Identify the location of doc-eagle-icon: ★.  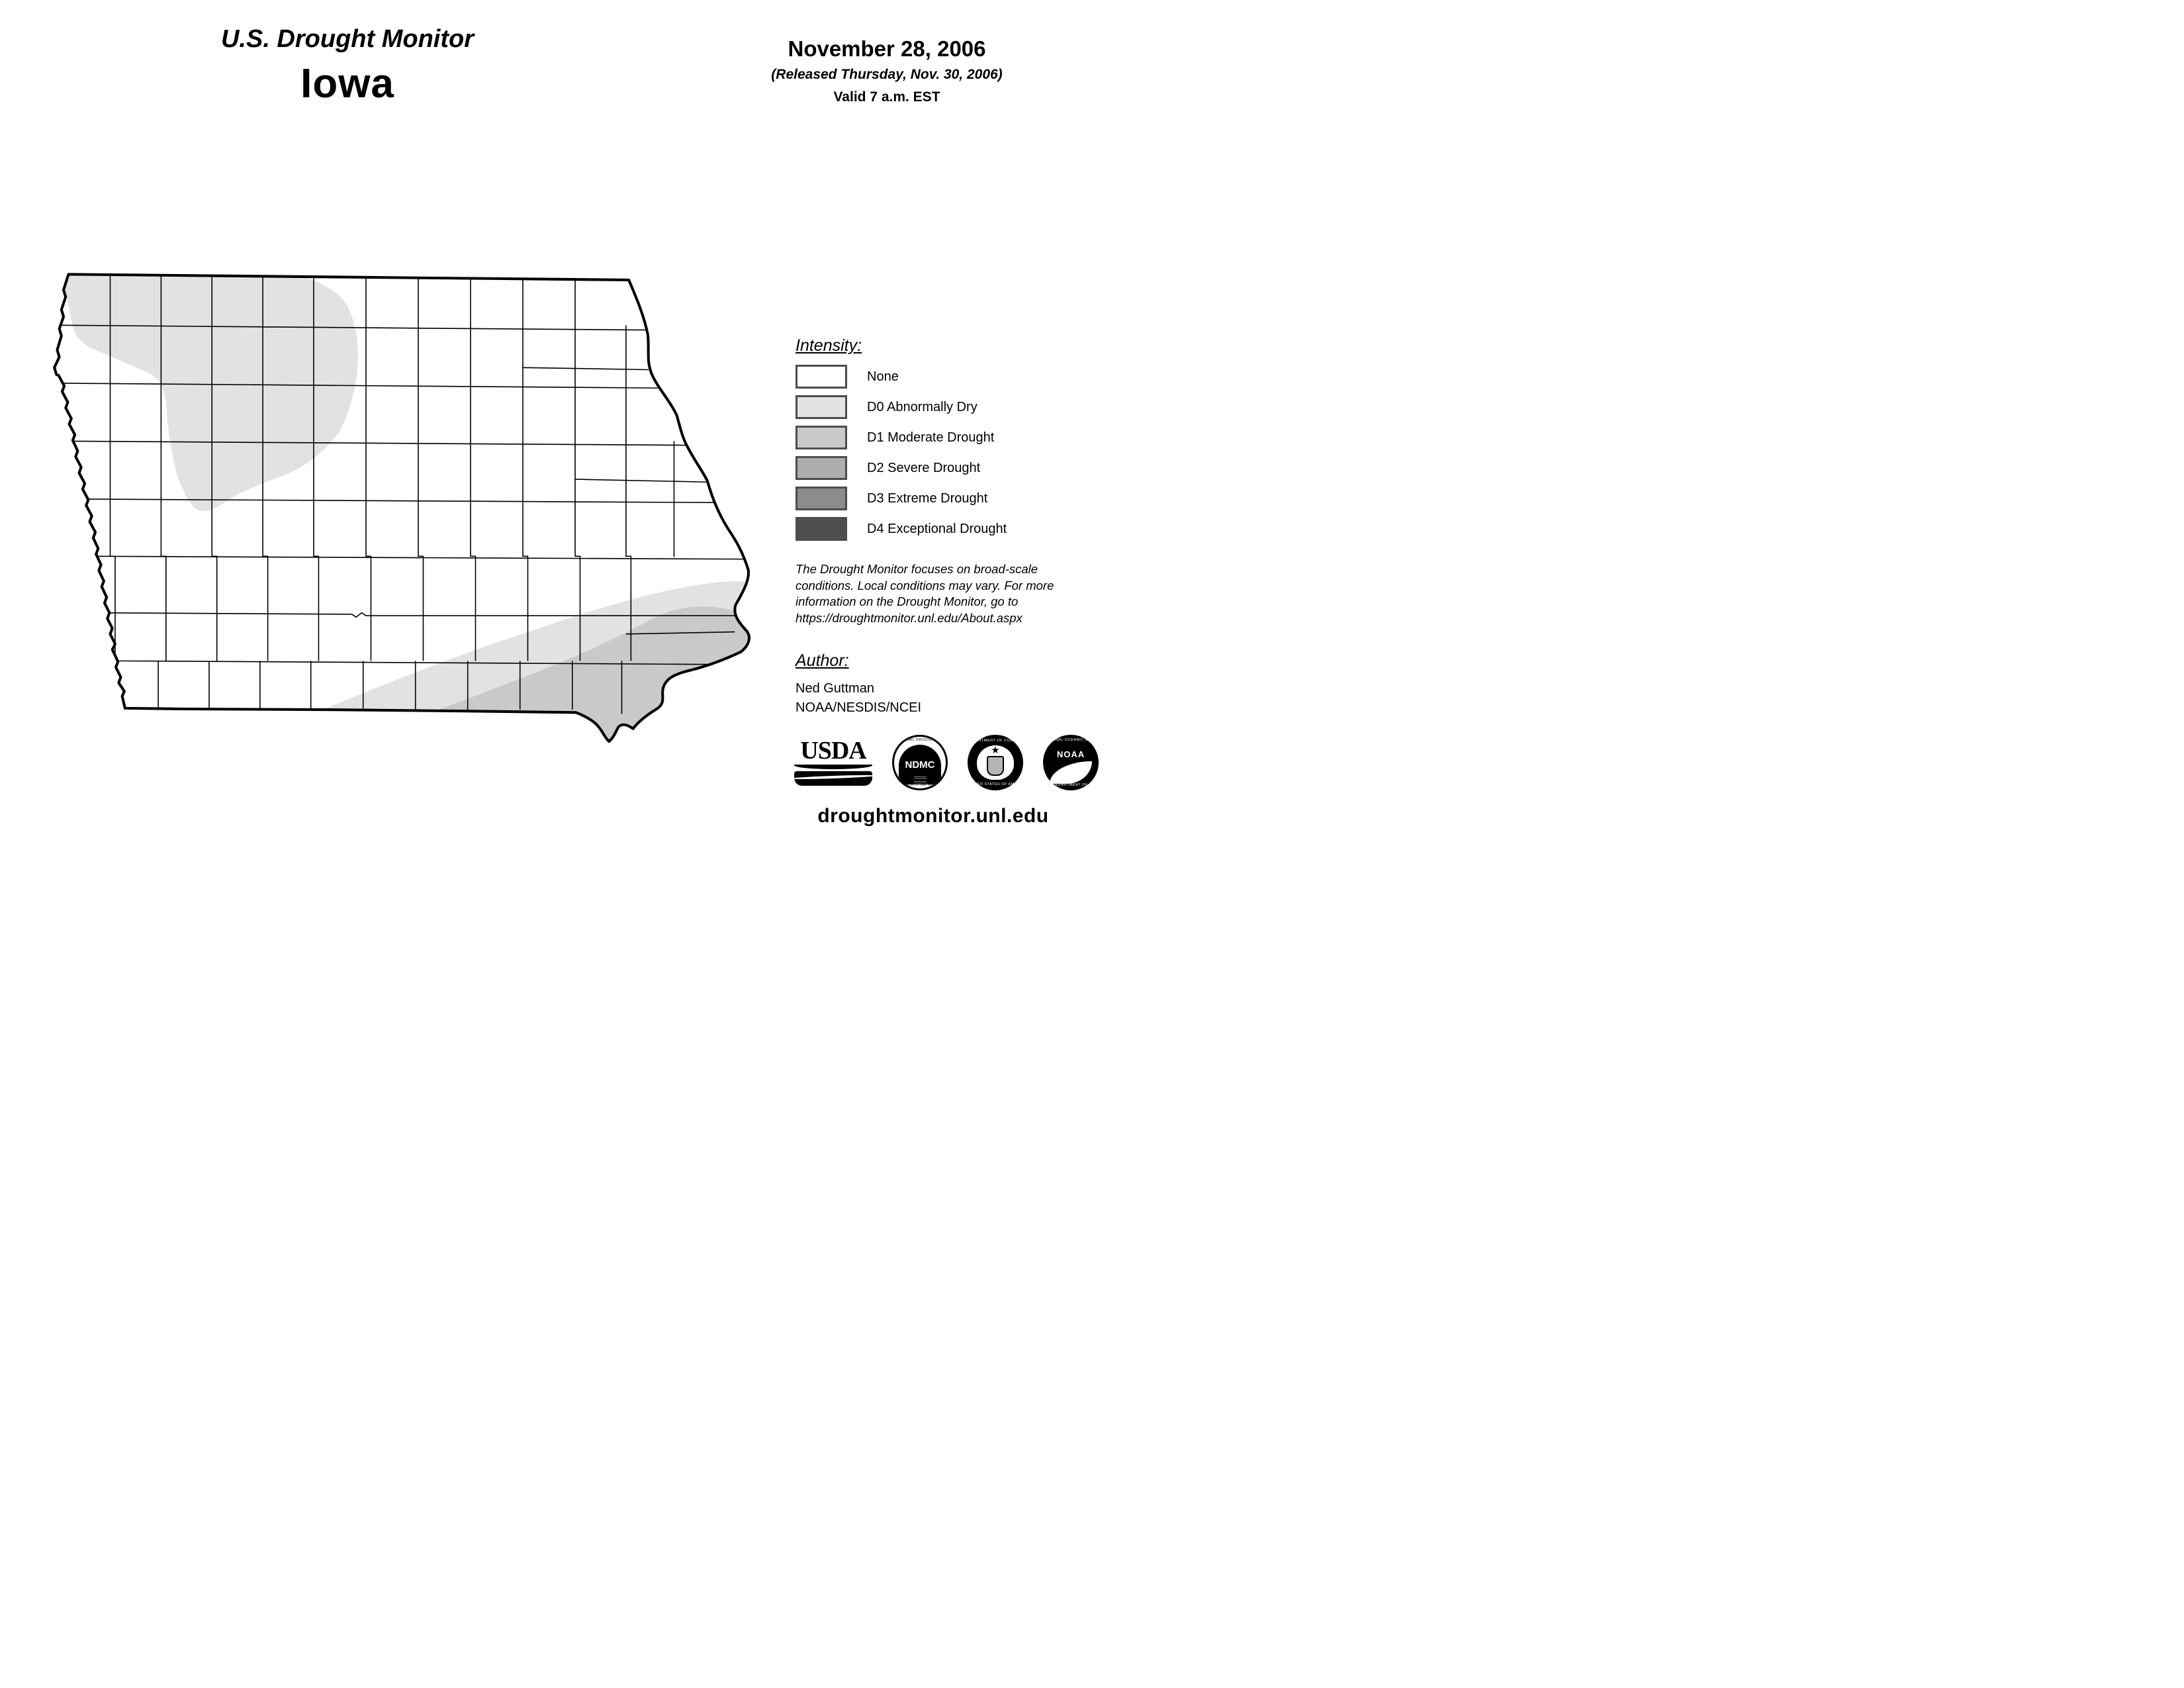
(995, 750).